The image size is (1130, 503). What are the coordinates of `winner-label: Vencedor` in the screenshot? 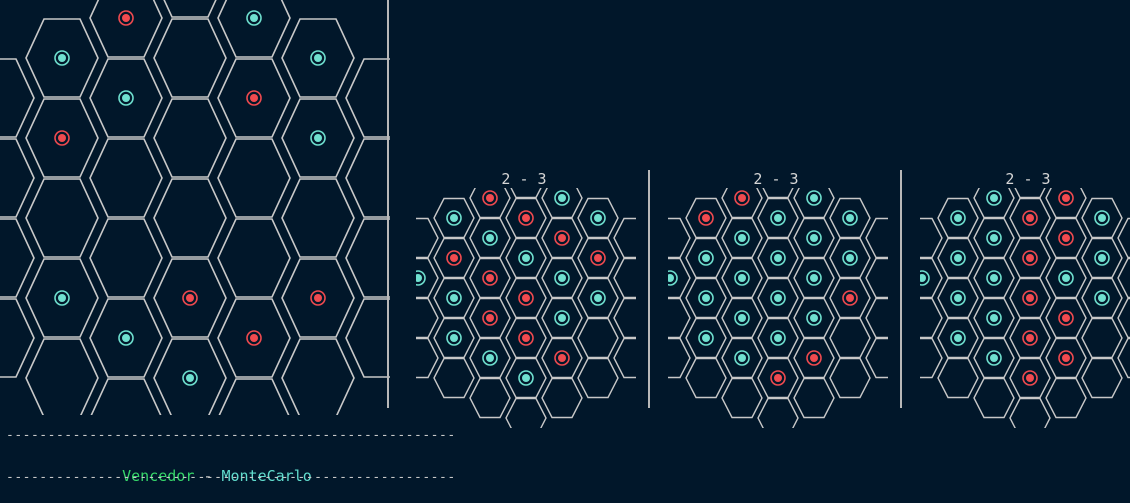 It's located at (158, 476).